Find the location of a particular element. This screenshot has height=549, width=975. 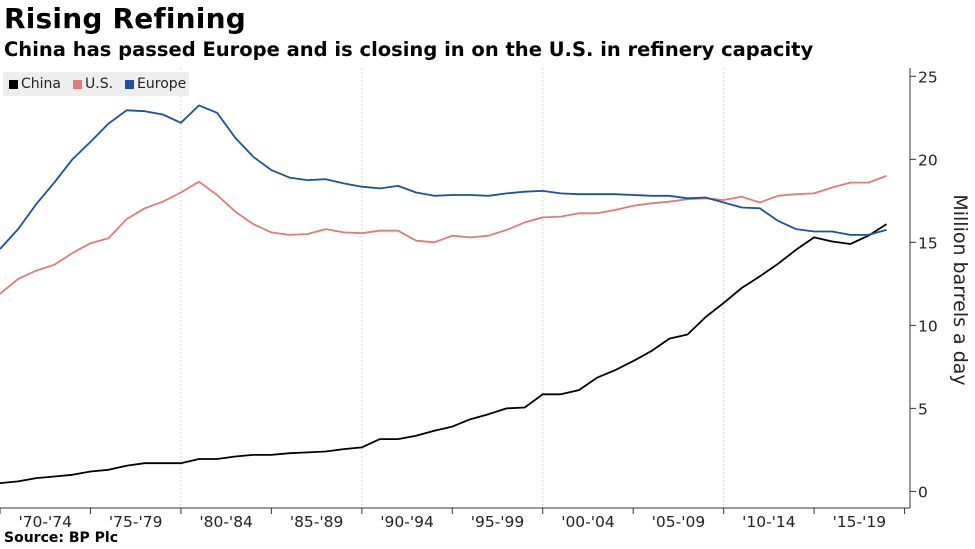

legend-swatch-us is located at coordinates (77, 84).